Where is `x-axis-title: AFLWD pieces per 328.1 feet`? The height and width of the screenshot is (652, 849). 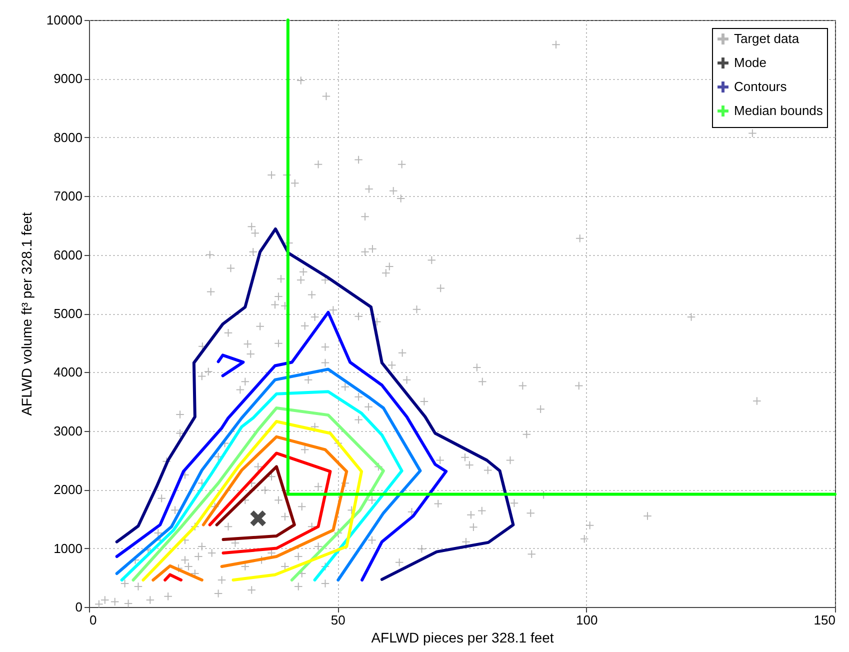 x-axis-title: AFLWD pieces per 328.1 feet is located at coordinates (462, 638).